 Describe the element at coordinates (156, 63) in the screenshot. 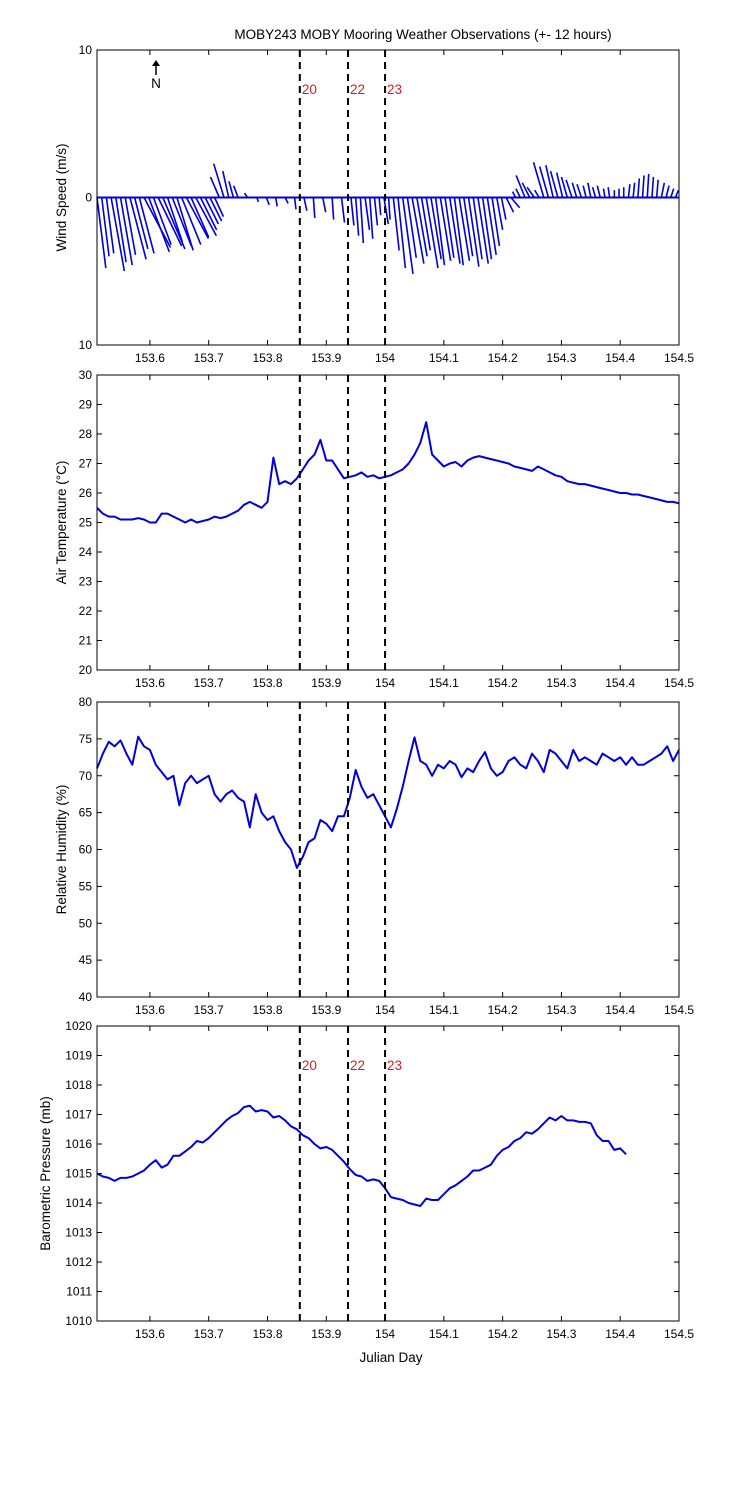

I see `north-arrow-head-icon` at that location.